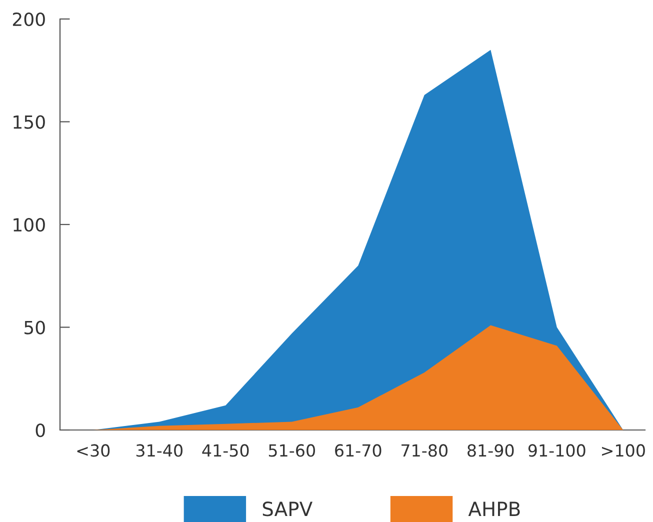 This screenshot has height=522, width=653. What do you see at coordinates (159, 450) in the screenshot?
I see `x-tick-label: 31-40` at bounding box center [159, 450].